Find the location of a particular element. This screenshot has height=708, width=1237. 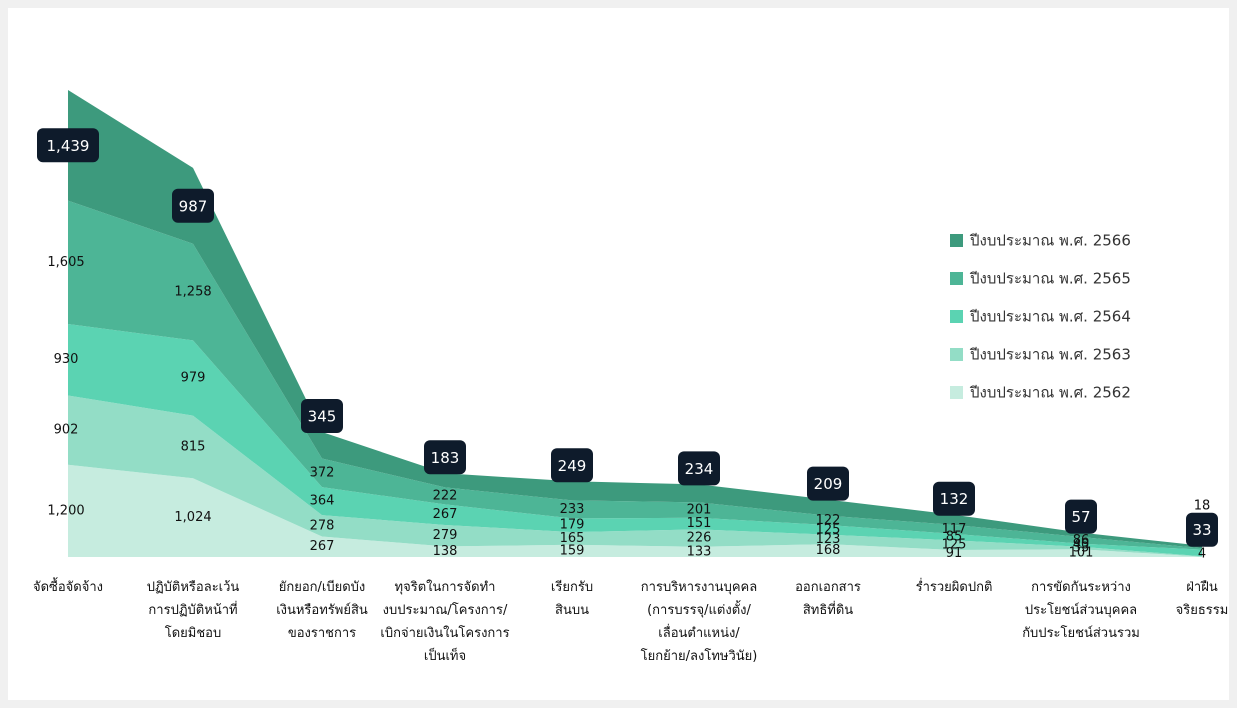

value-label: 179 is located at coordinates (572, 525).